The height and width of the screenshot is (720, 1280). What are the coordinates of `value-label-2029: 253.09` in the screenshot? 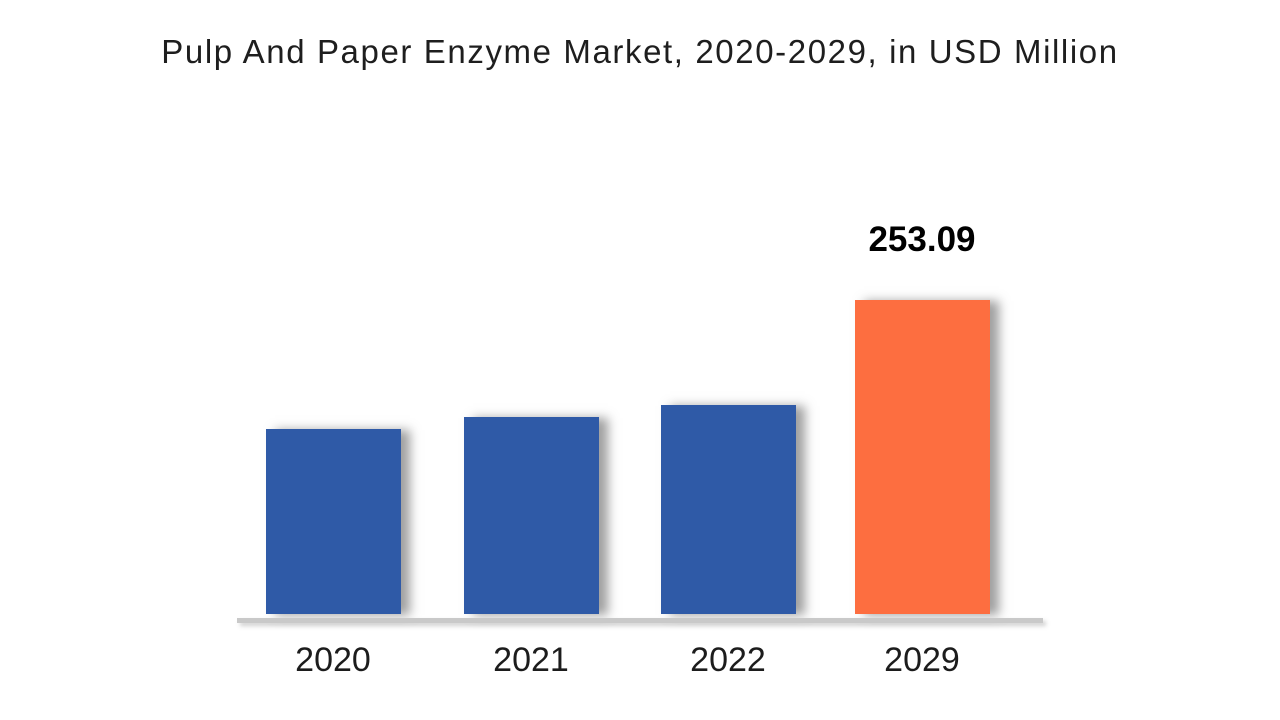 It's located at (922, 239).